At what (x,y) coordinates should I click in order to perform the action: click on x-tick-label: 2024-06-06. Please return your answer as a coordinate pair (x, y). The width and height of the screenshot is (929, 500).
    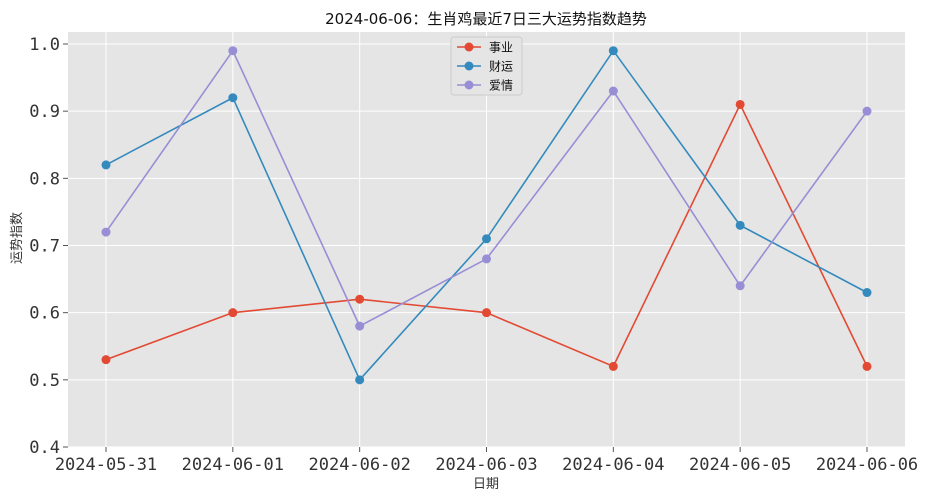
    Looking at the image, I should click on (867, 465).